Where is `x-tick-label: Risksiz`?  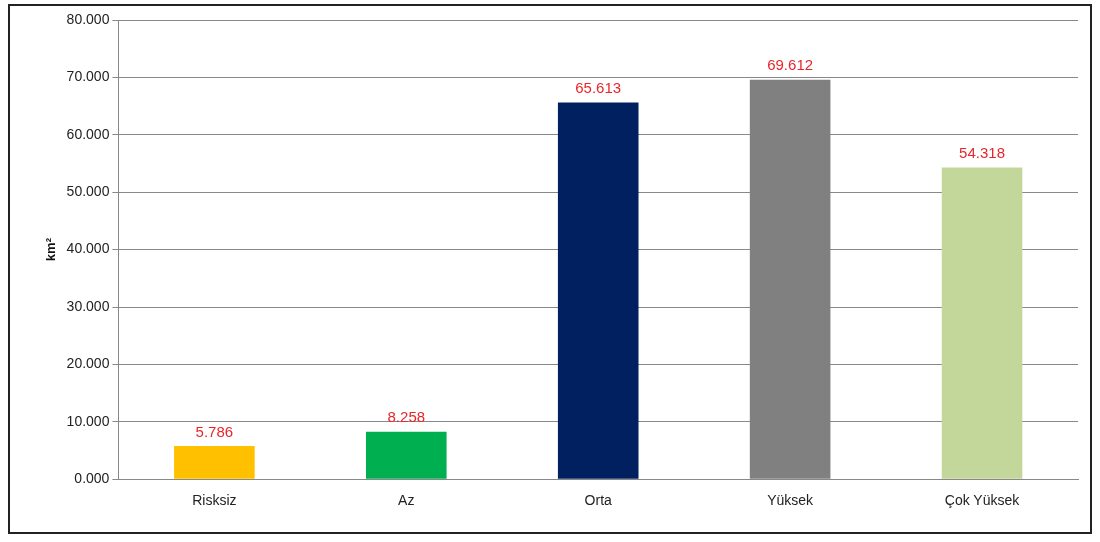 x-tick-label: Risksiz is located at coordinates (214, 500).